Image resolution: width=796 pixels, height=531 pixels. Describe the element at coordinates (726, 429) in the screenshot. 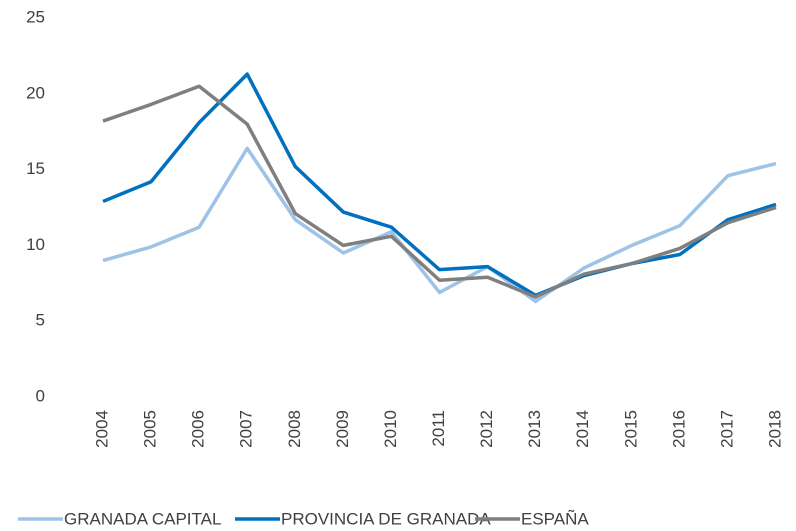

I see `x-tick-label: 2017` at that location.